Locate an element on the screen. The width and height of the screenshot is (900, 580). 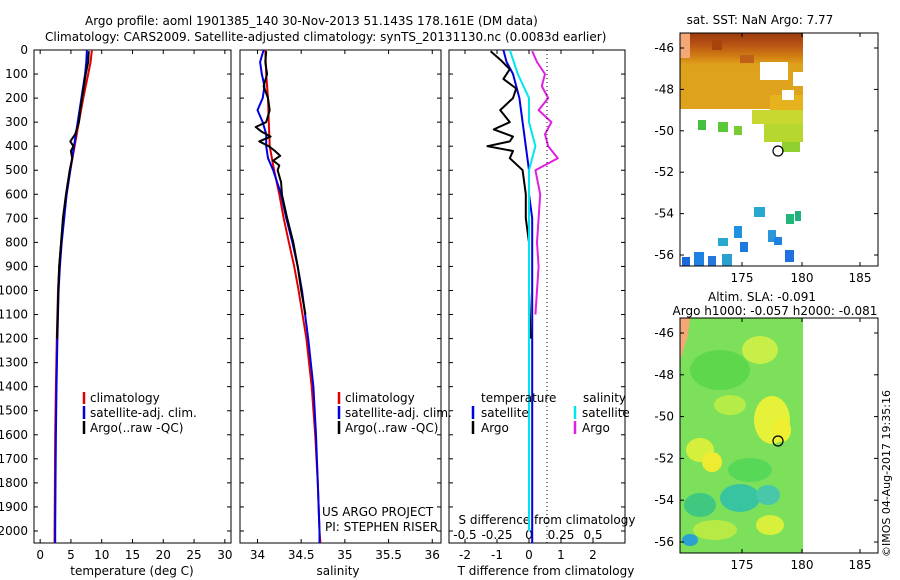
temperature-series is located at coordinates (73, 296).